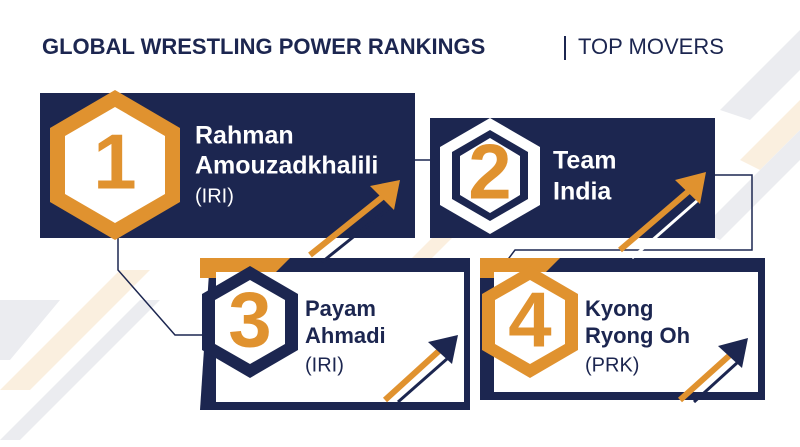 The image size is (800, 447). Describe the element at coordinates (584, 161) in the screenshot. I see `name-line: Team` at that location.